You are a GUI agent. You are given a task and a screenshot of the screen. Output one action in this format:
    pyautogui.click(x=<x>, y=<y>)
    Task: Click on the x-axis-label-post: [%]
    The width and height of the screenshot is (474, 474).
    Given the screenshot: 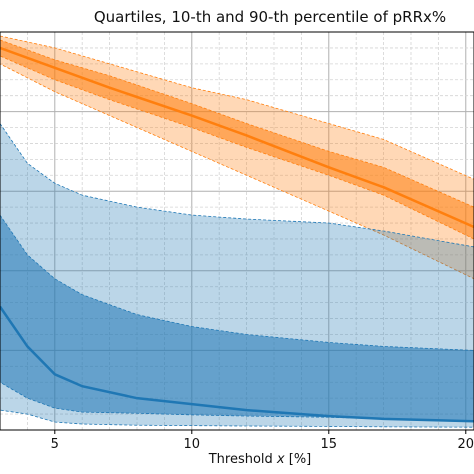 What is the action you would take?
    pyautogui.click(x=298, y=459)
    